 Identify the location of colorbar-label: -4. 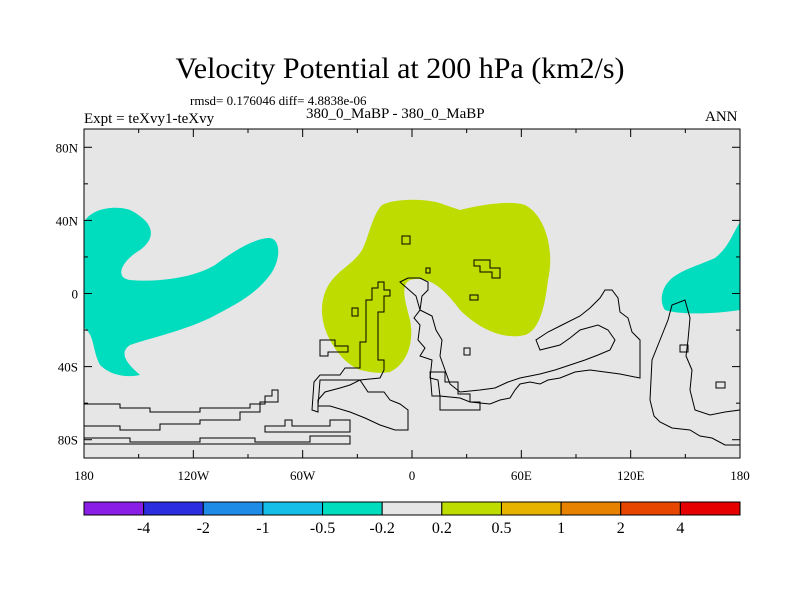
(143, 528).